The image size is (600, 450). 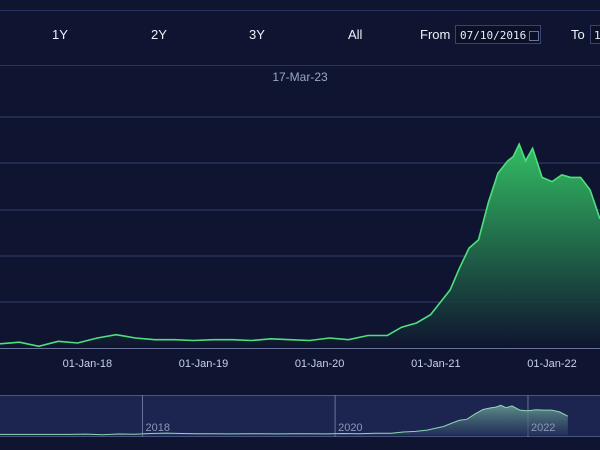 I want to click on x-tick-label: 01-Jan-20, so click(x=320, y=364).